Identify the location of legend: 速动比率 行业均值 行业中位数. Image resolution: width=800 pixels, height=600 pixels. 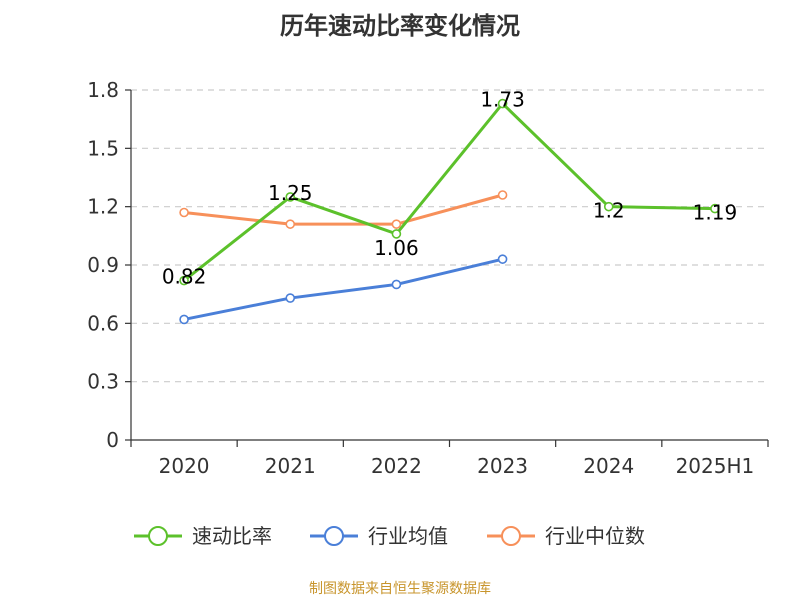
(389, 536).